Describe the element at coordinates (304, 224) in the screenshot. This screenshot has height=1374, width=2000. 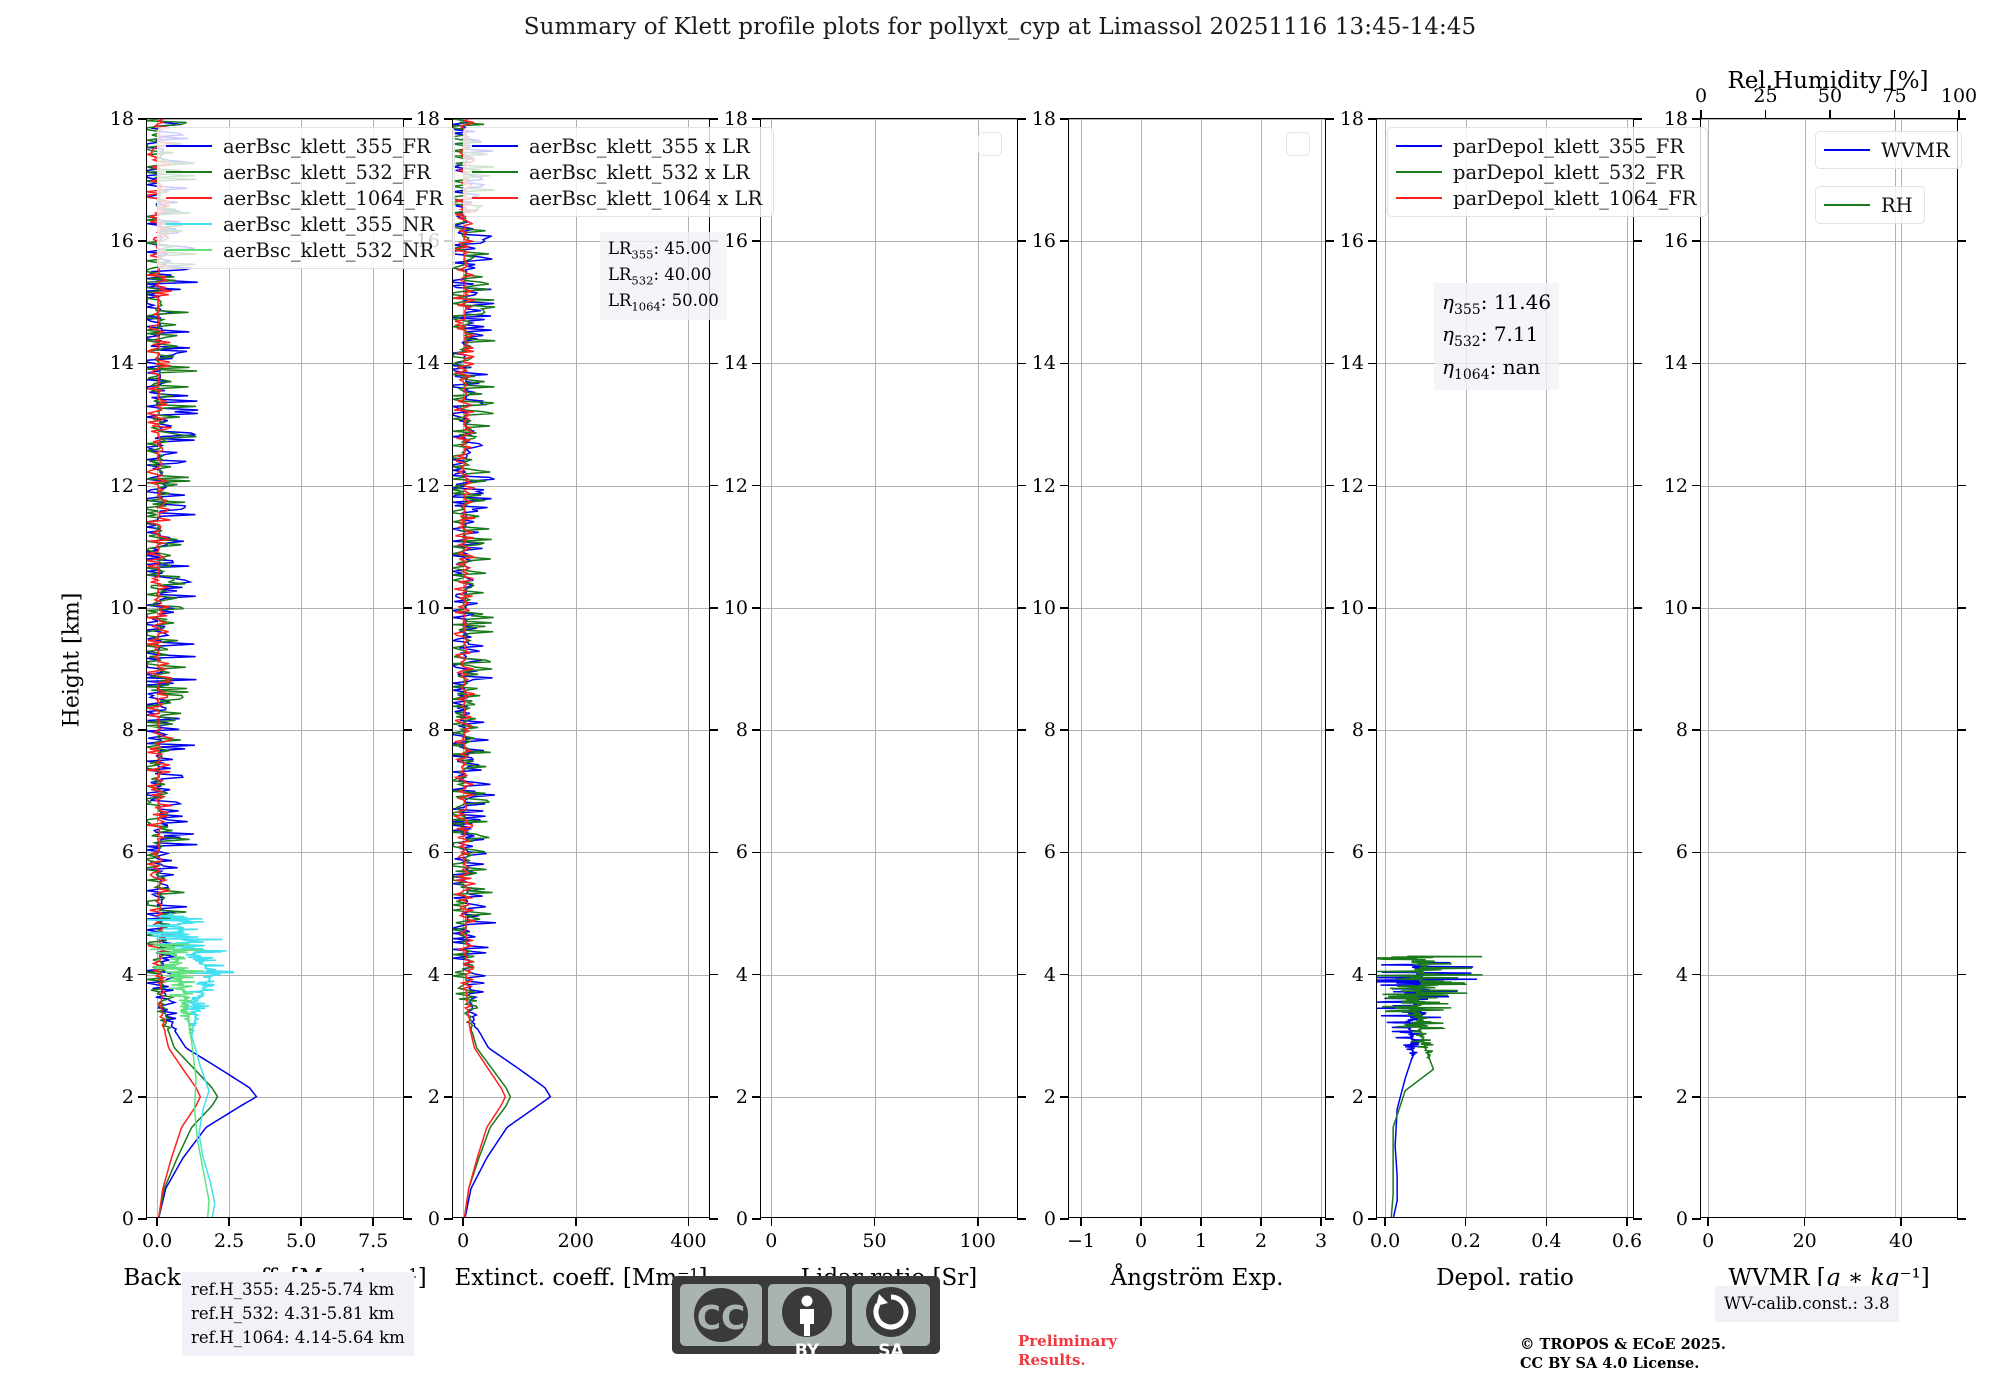
I see `legend-item: aerBsc_klett_355_NR` at that location.